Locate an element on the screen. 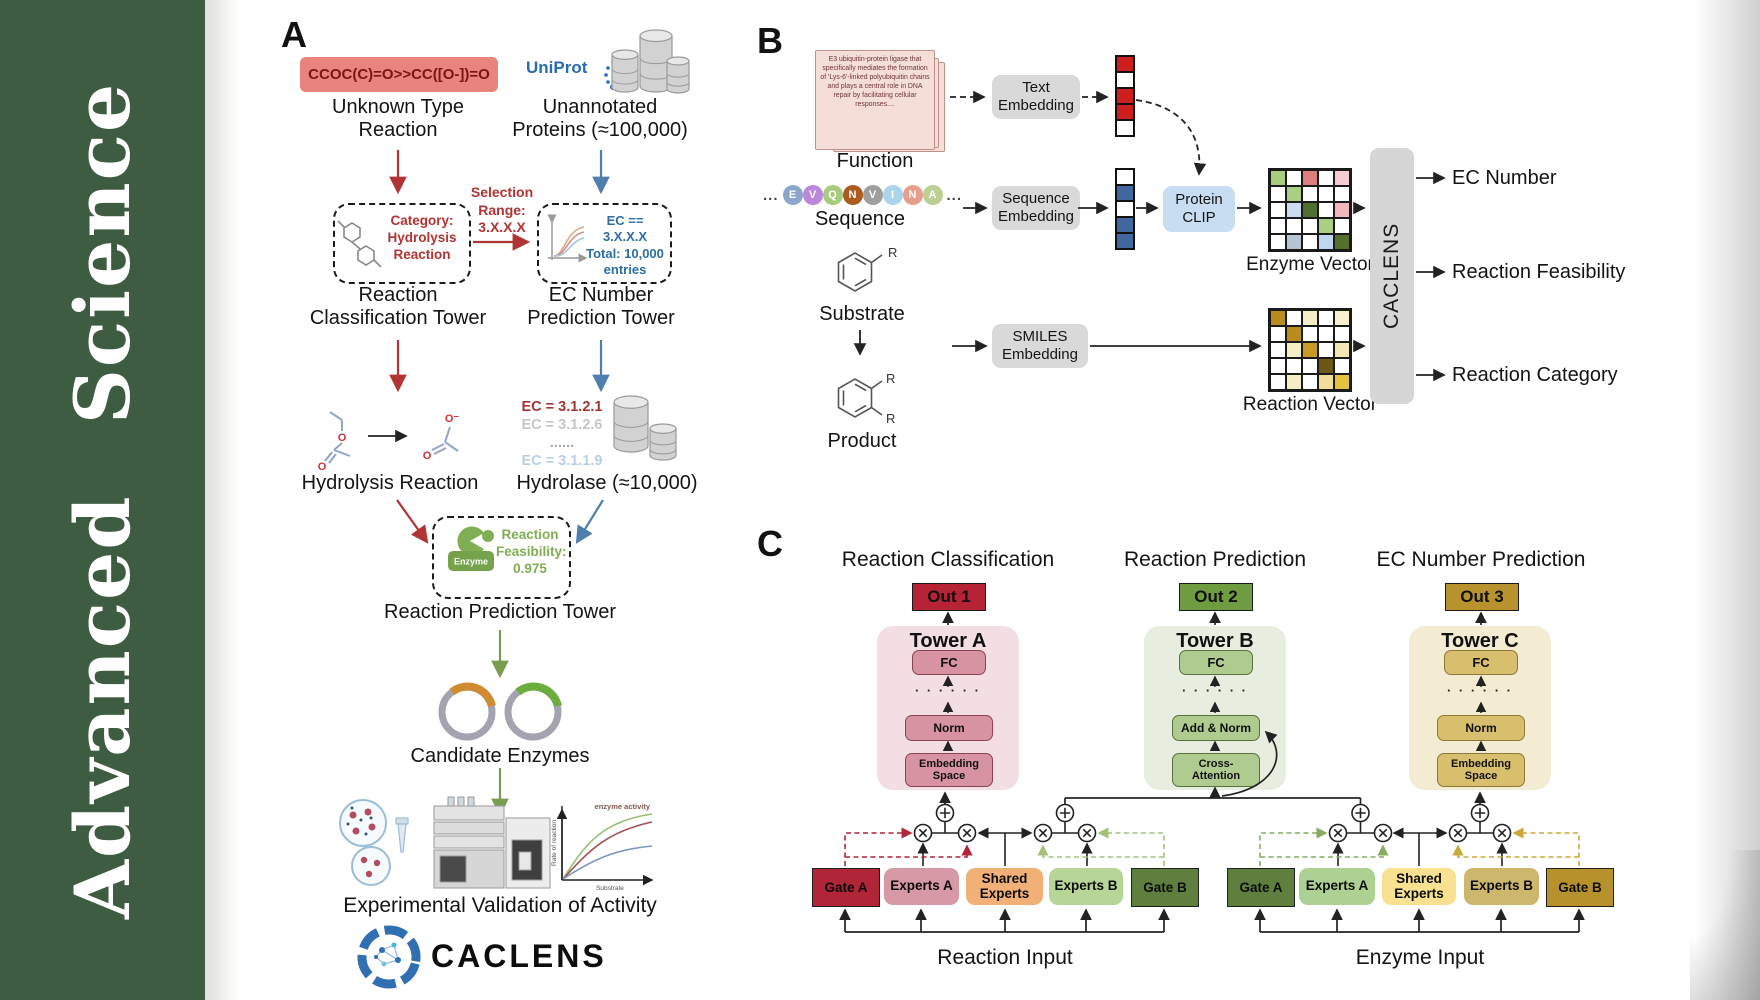 The height and width of the screenshot is (1000, 1760). journal-title: Advanced Science is located at coordinates (102, 500).